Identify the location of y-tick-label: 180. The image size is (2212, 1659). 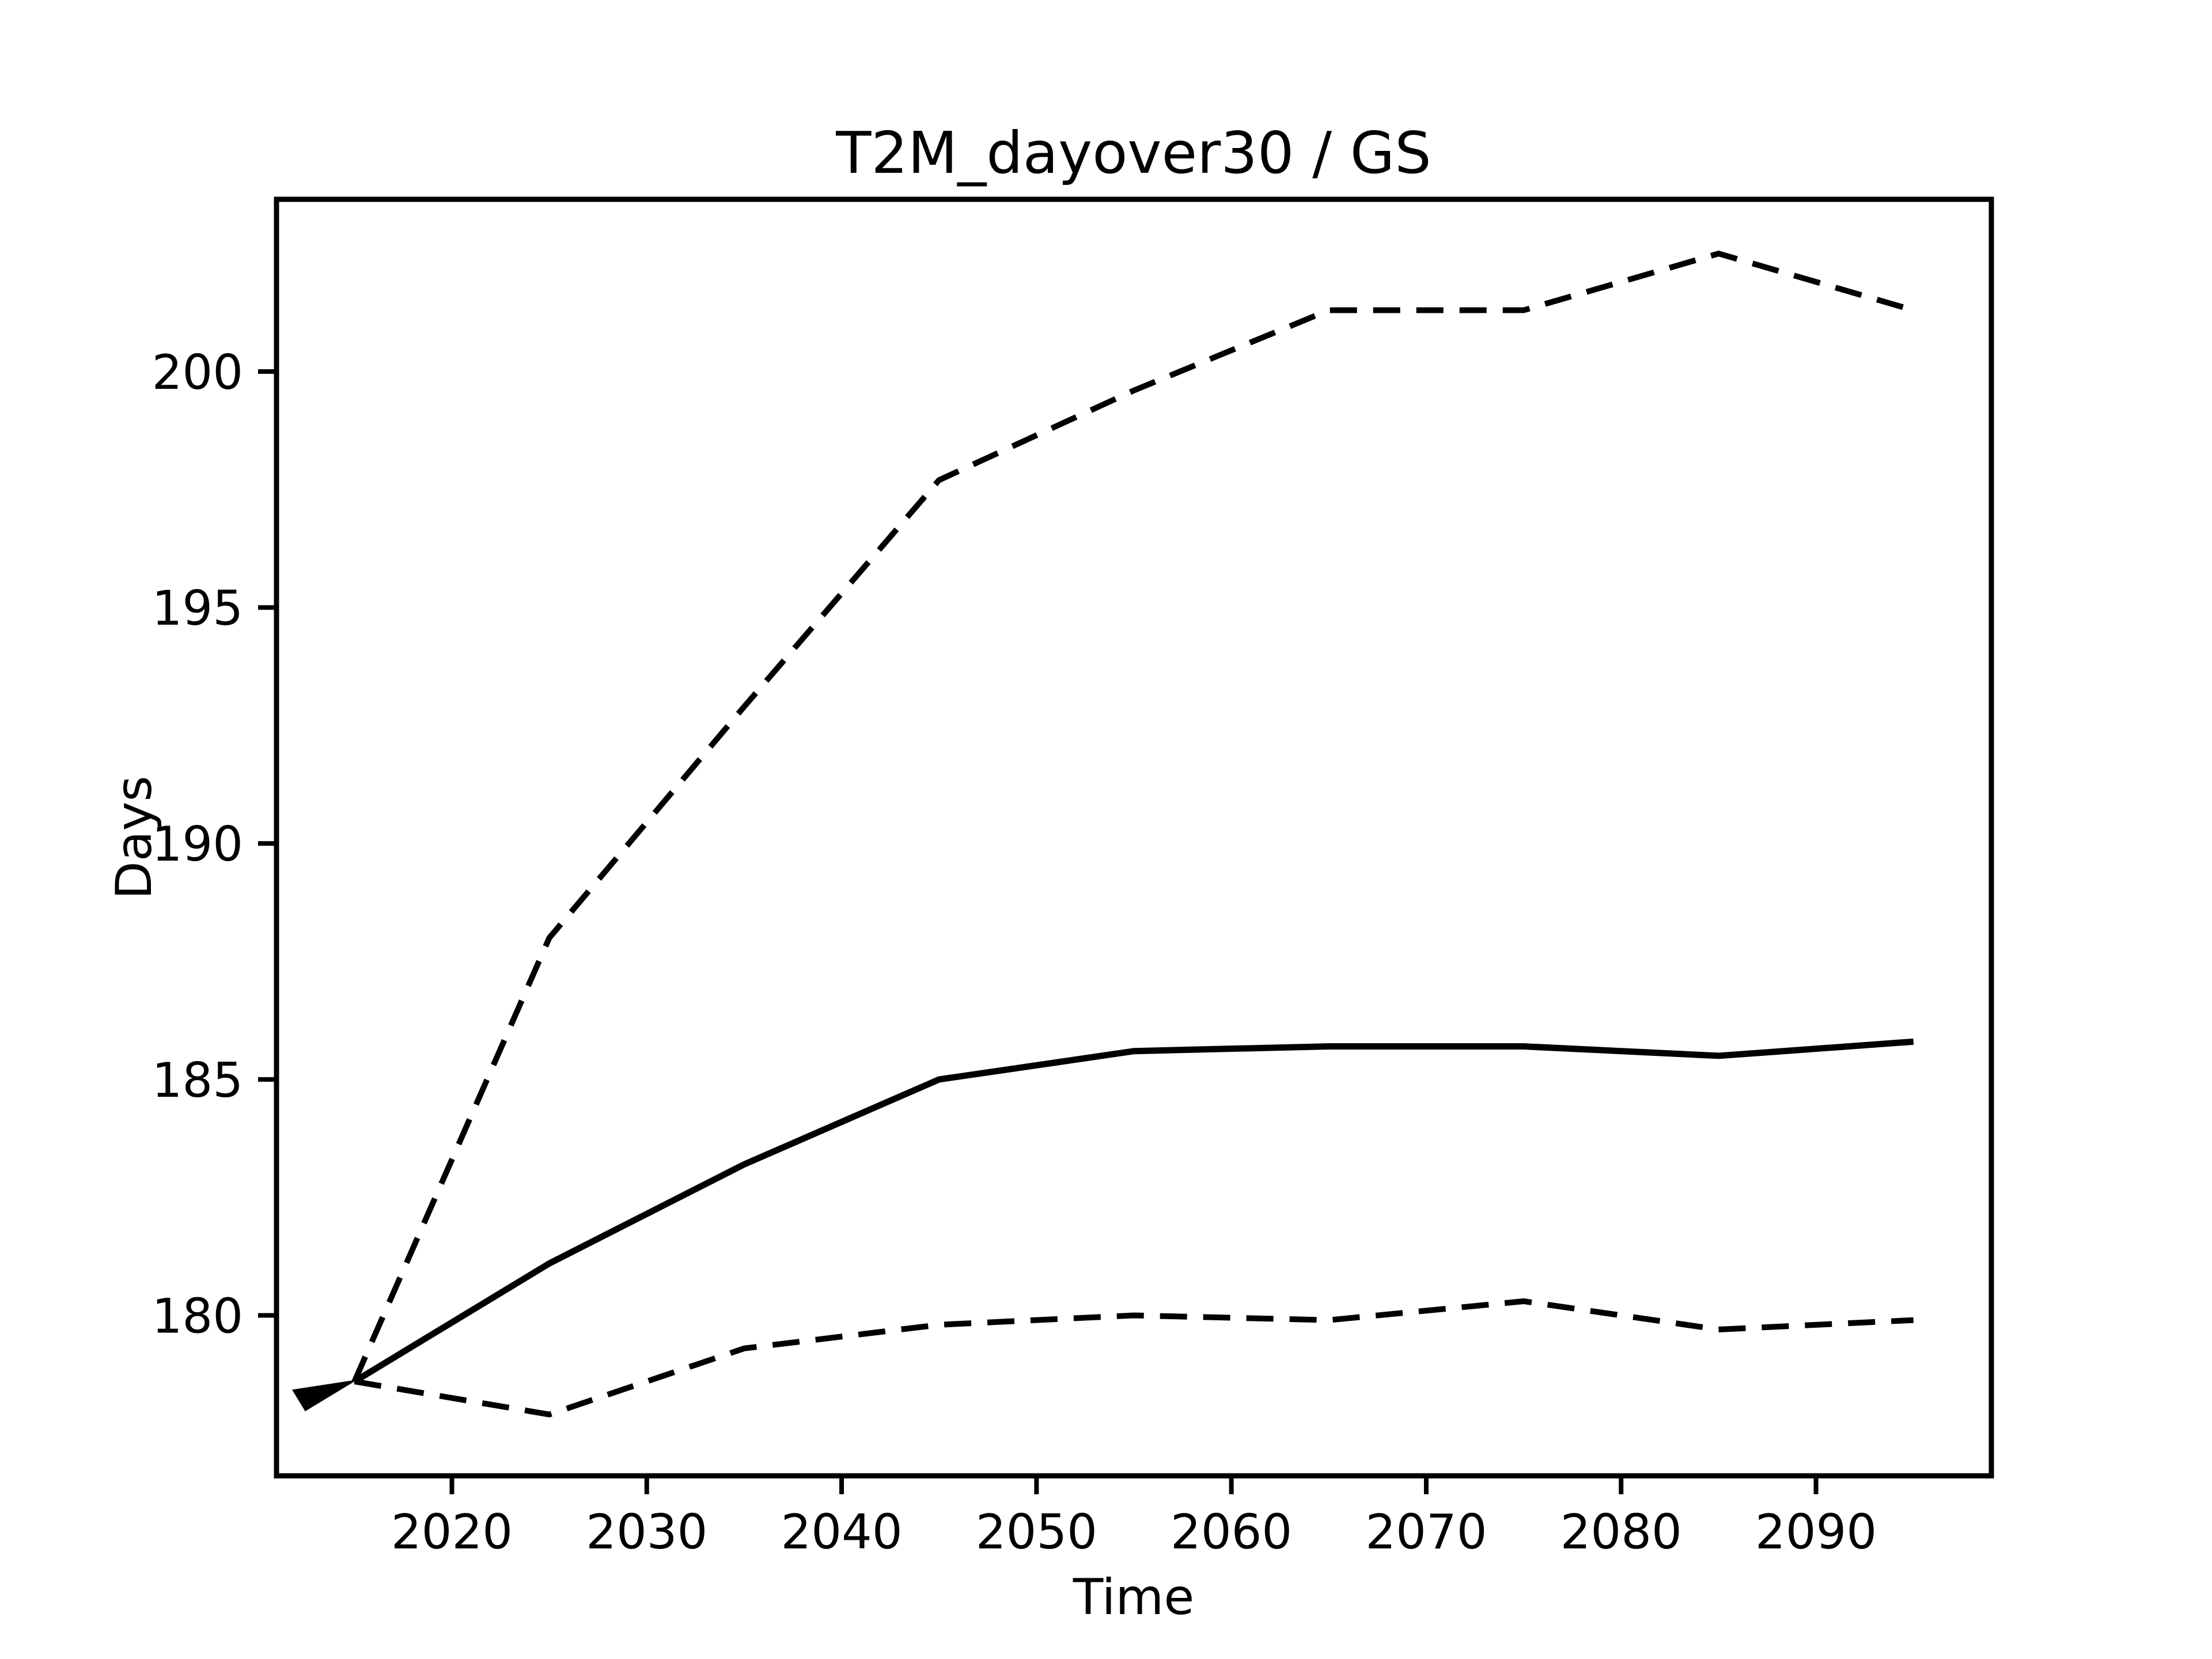
(197, 1316).